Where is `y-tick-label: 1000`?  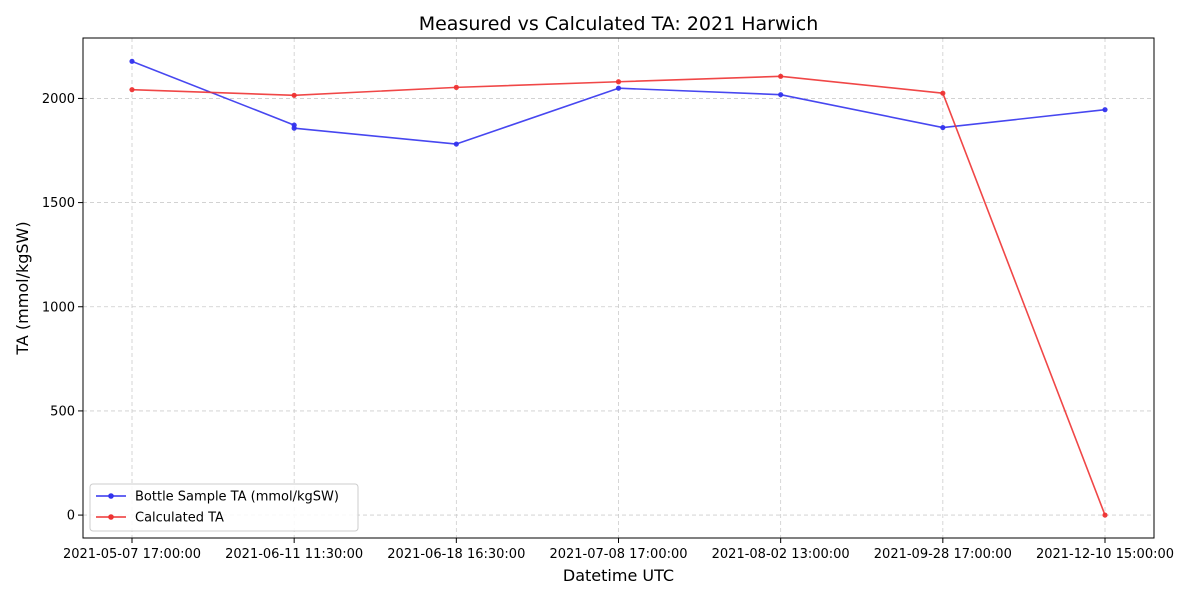
y-tick-label: 1000 is located at coordinates (58, 307).